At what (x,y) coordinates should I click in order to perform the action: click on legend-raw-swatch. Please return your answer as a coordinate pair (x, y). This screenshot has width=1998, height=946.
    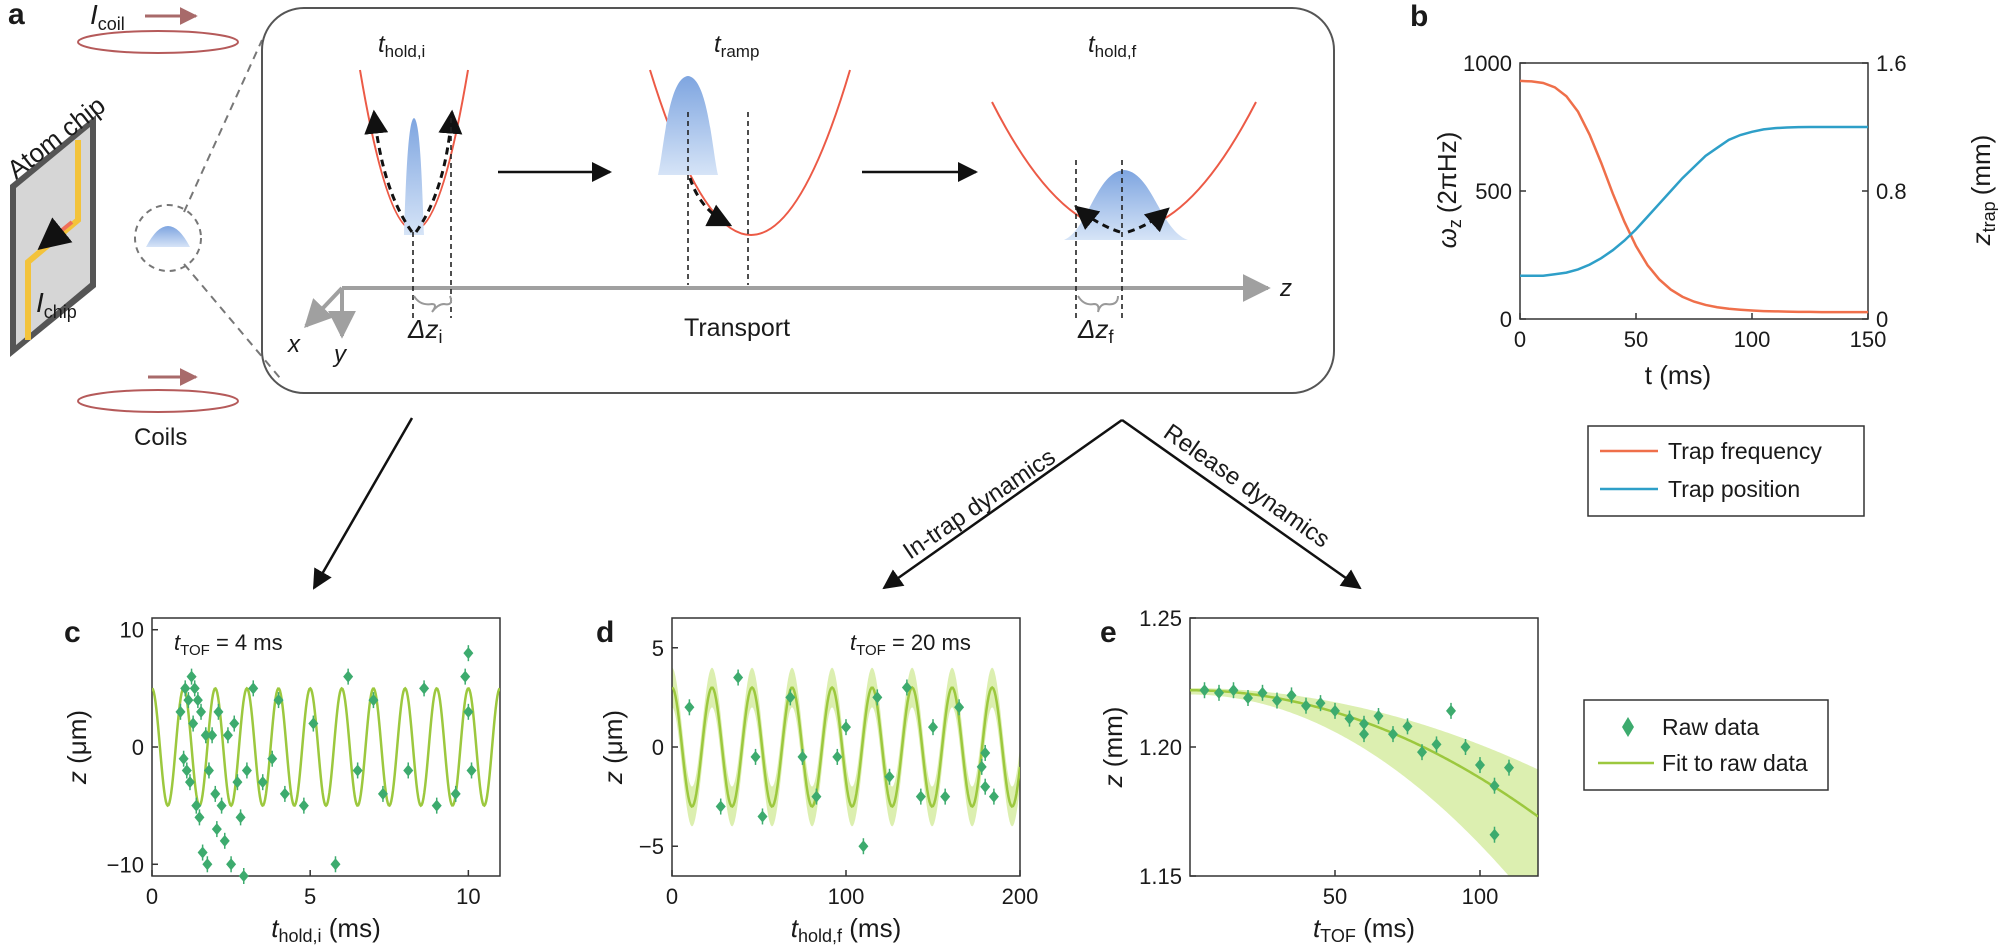
    Looking at the image, I should click on (1628, 727).